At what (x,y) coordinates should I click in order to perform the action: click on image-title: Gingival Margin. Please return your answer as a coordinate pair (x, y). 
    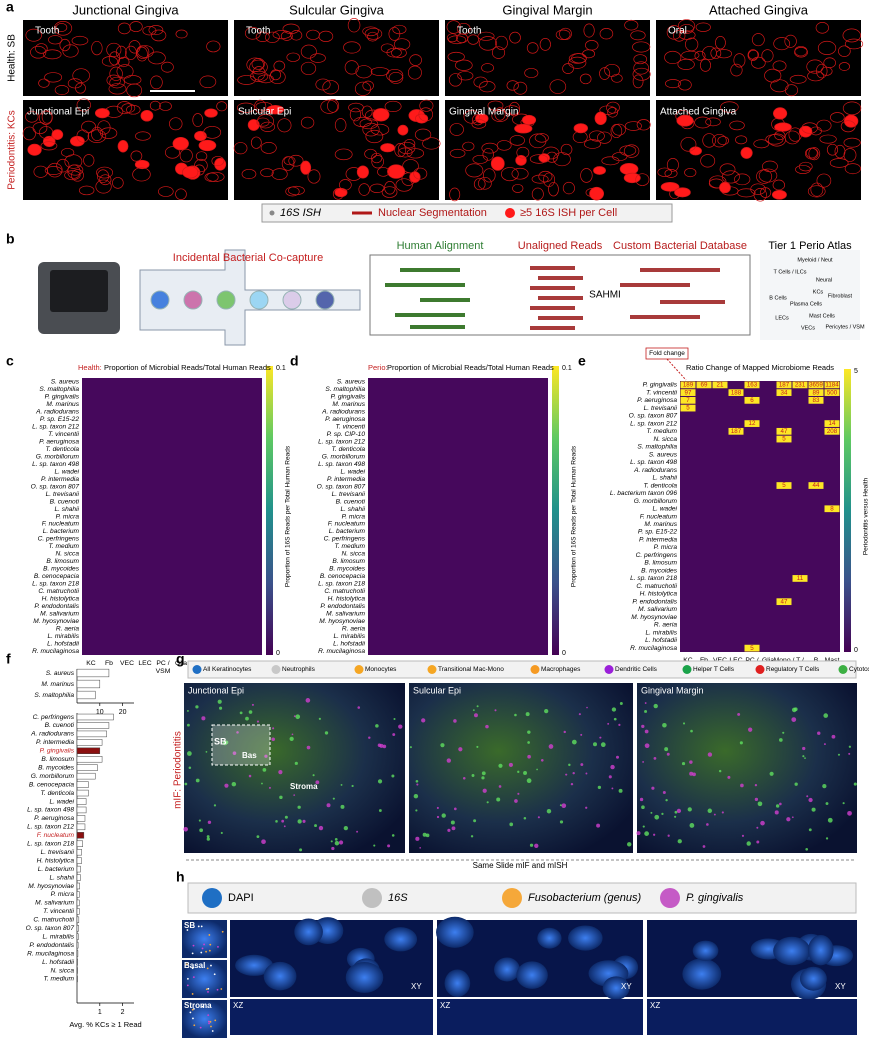
    Looking at the image, I should click on (672, 690).